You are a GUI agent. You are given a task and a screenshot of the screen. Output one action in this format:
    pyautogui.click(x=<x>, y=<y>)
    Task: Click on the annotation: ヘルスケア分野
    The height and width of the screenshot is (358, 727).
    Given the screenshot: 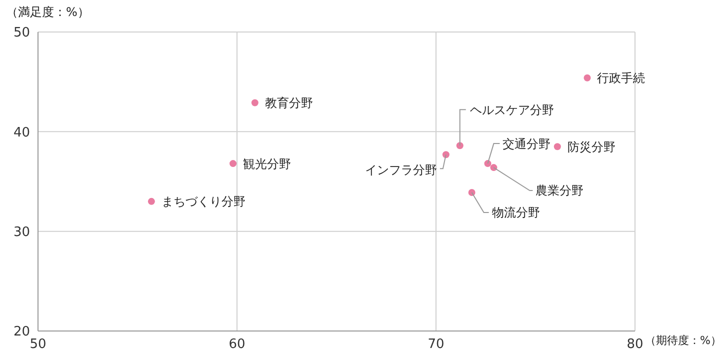 What is the action you would take?
    pyautogui.click(x=512, y=109)
    